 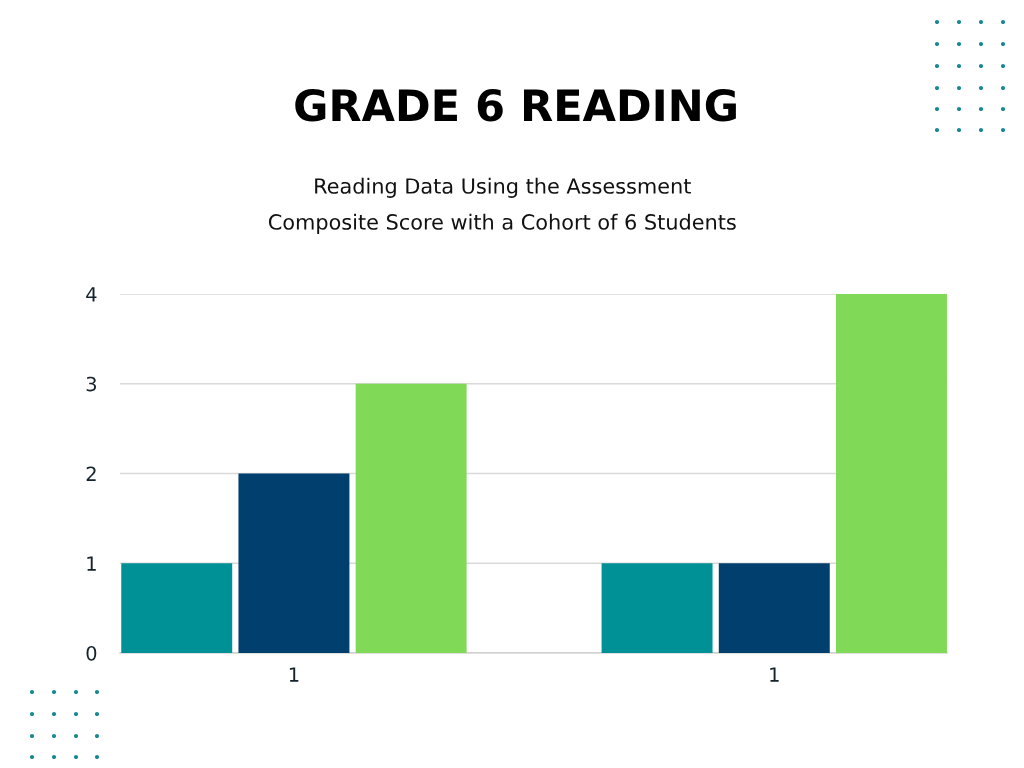 What do you see at coordinates (91, 563) in the screenshot?
I see `y-tick-label: 1` at bounding box center [91, 563].